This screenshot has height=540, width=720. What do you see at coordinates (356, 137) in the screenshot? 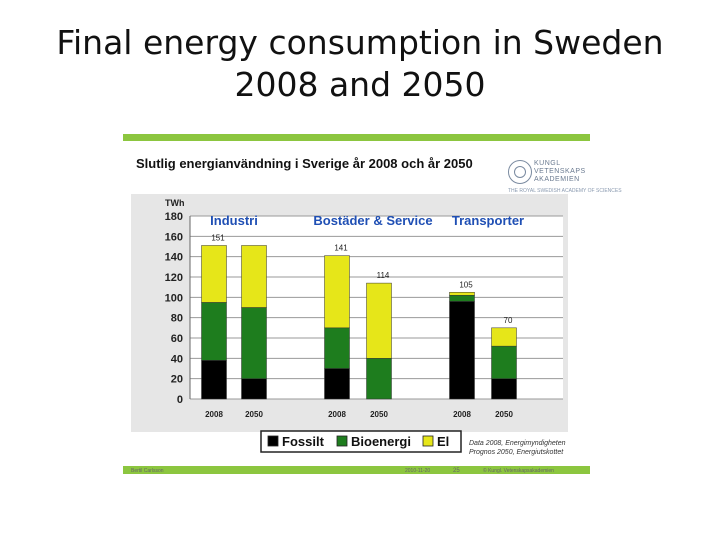
I see `panel-top-bar` at bounding box center [356, 137].